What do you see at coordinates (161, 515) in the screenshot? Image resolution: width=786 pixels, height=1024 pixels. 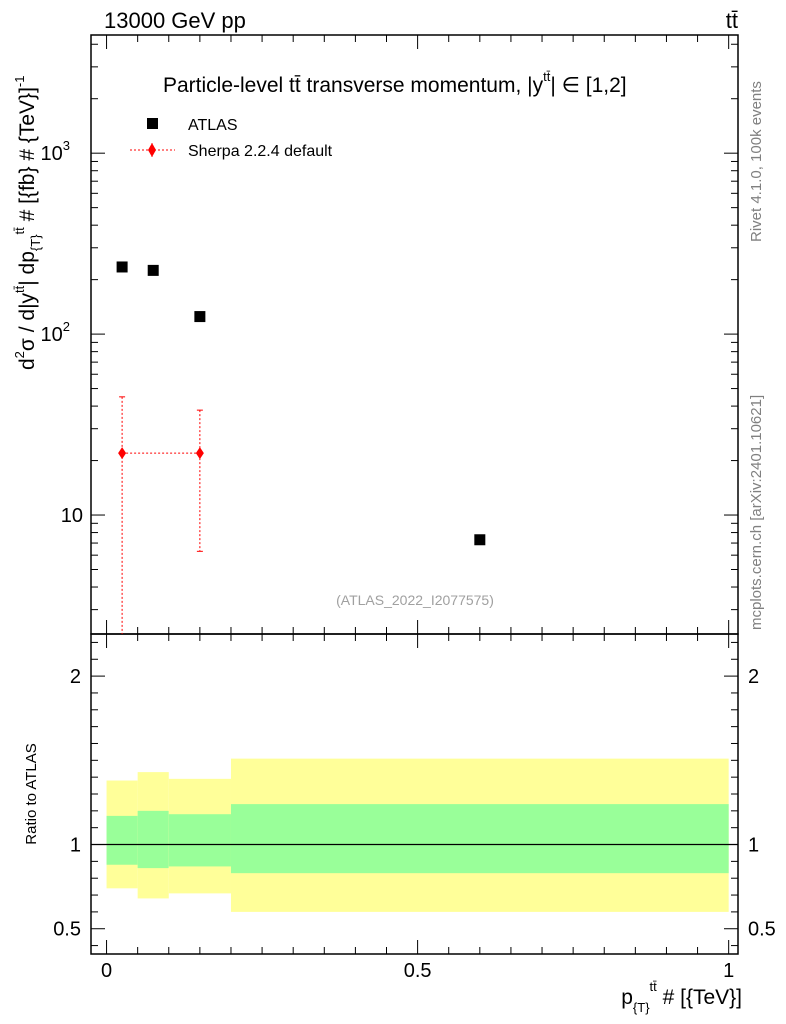 I see `sherpa-series` at bounding box center [161, 515].